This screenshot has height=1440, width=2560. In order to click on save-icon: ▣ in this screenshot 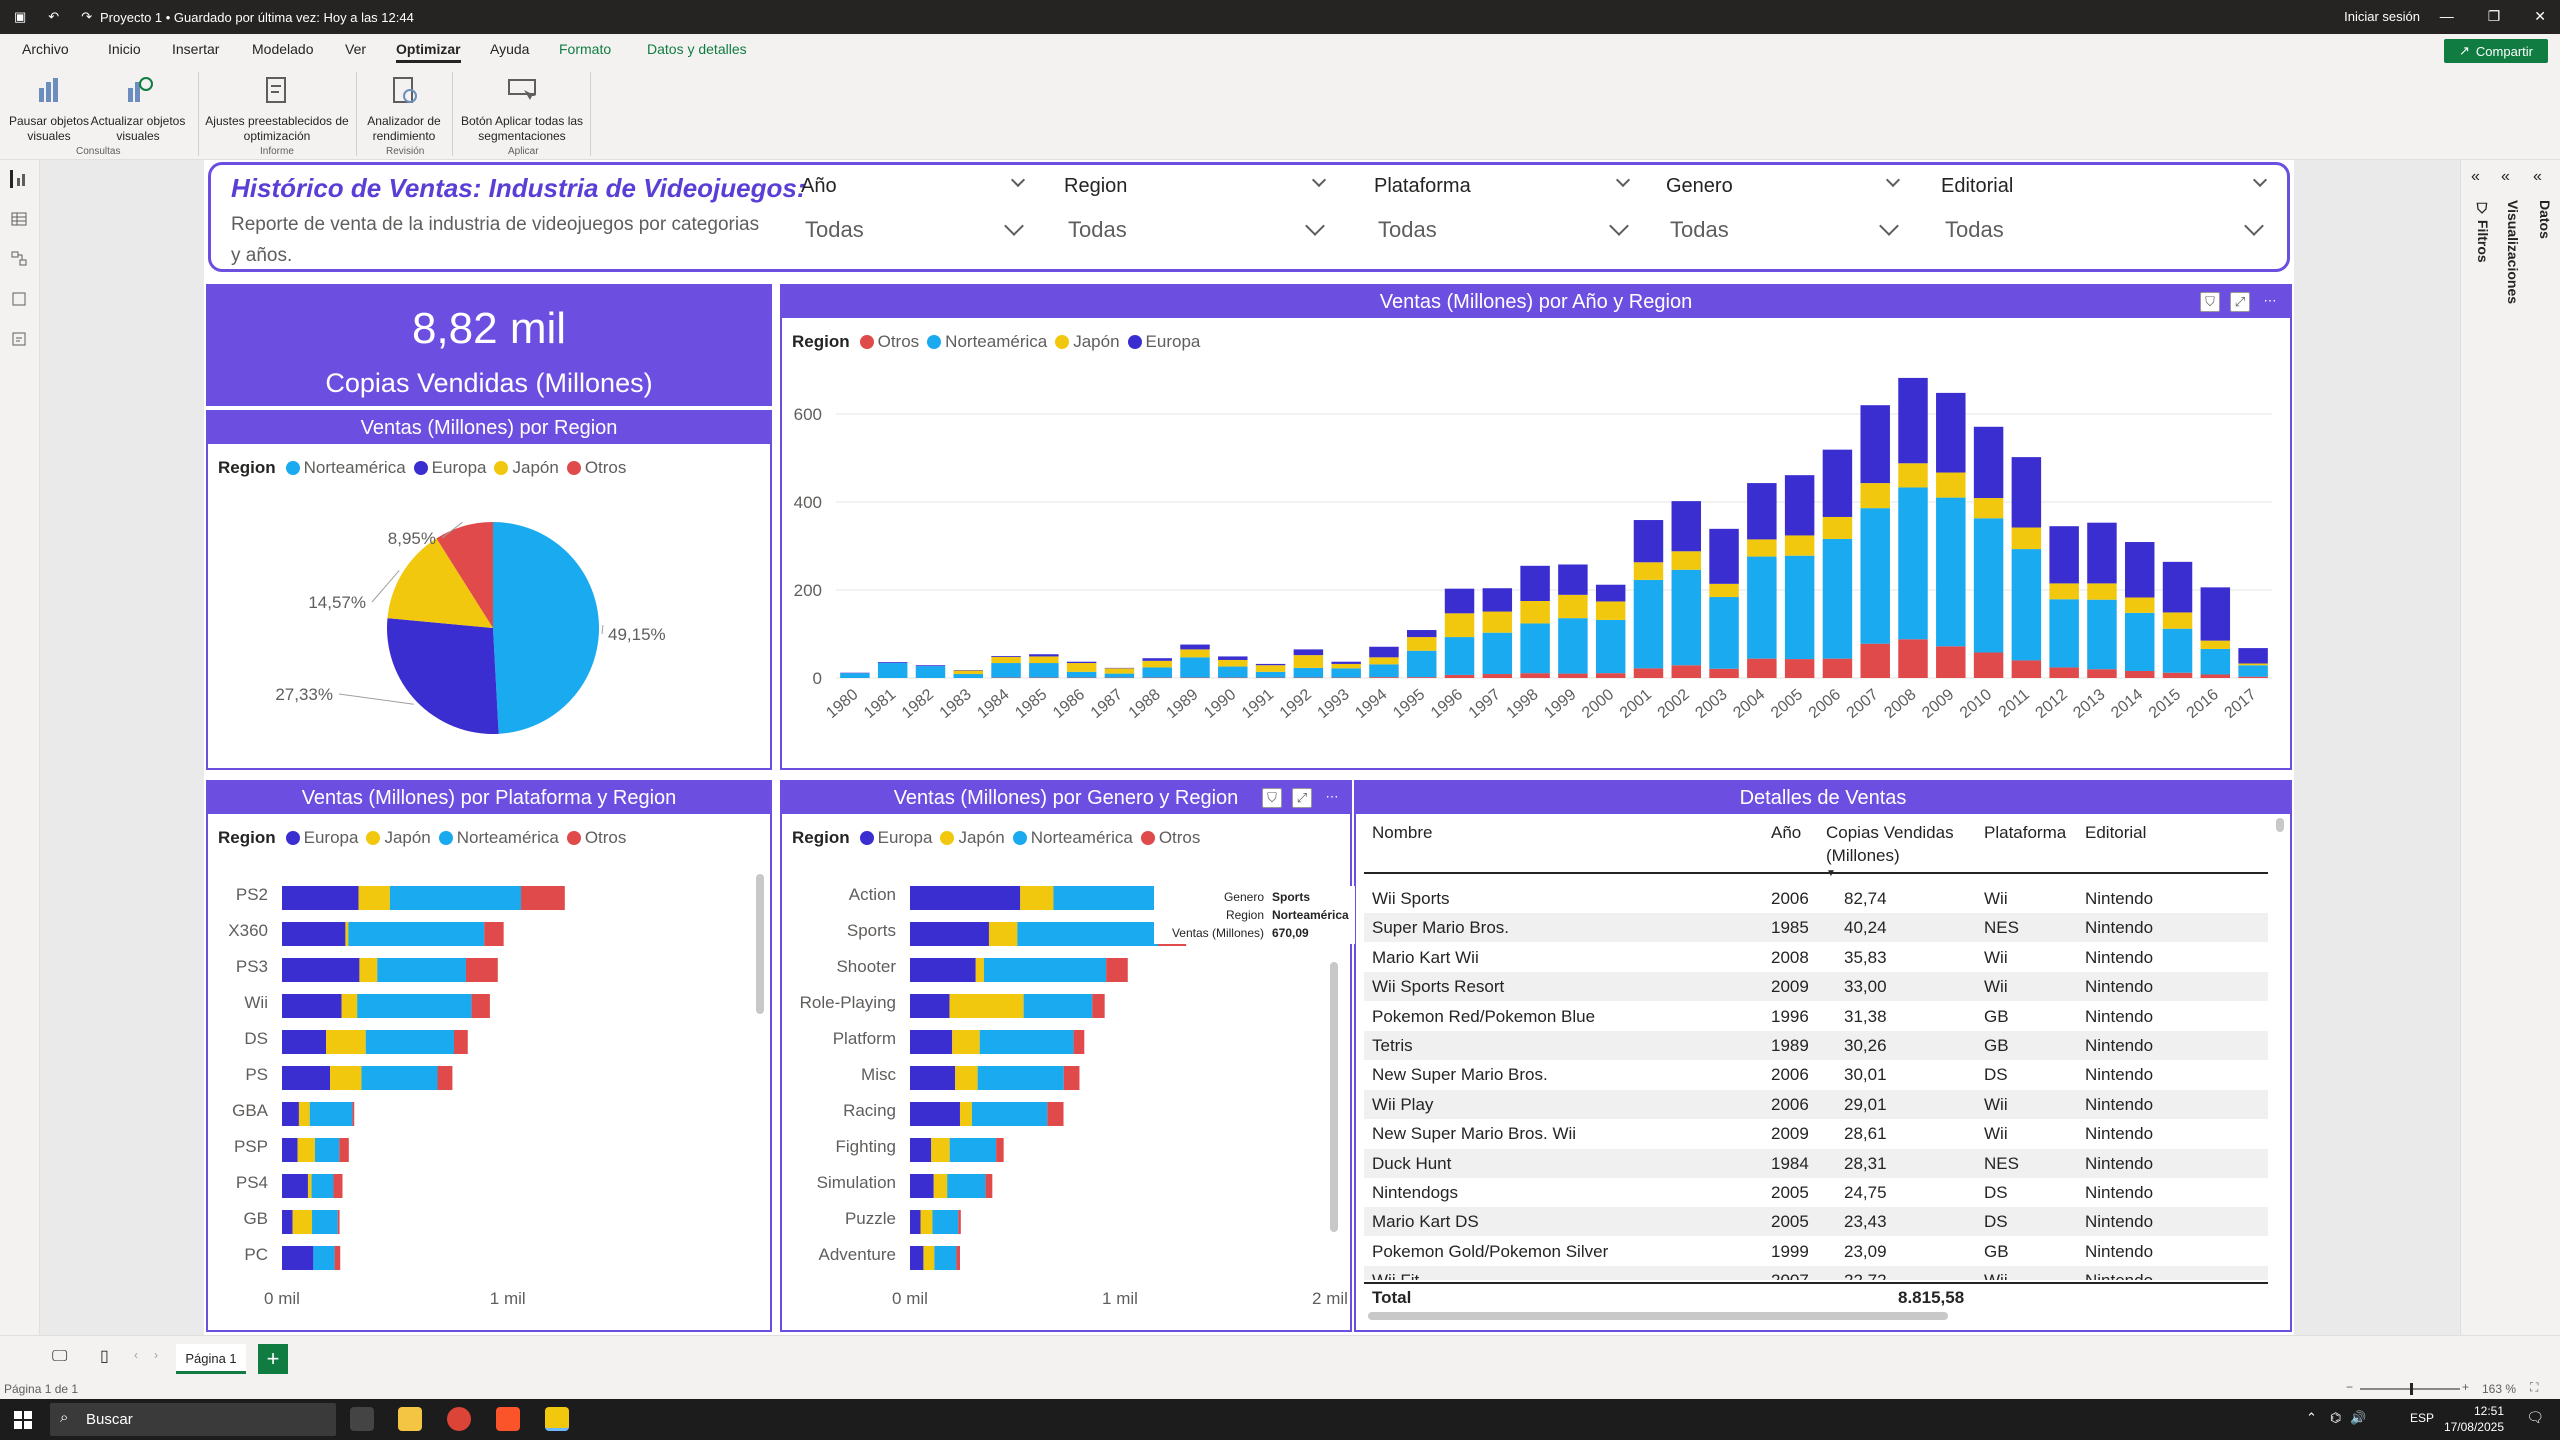, I will do `click(20, 16)`.